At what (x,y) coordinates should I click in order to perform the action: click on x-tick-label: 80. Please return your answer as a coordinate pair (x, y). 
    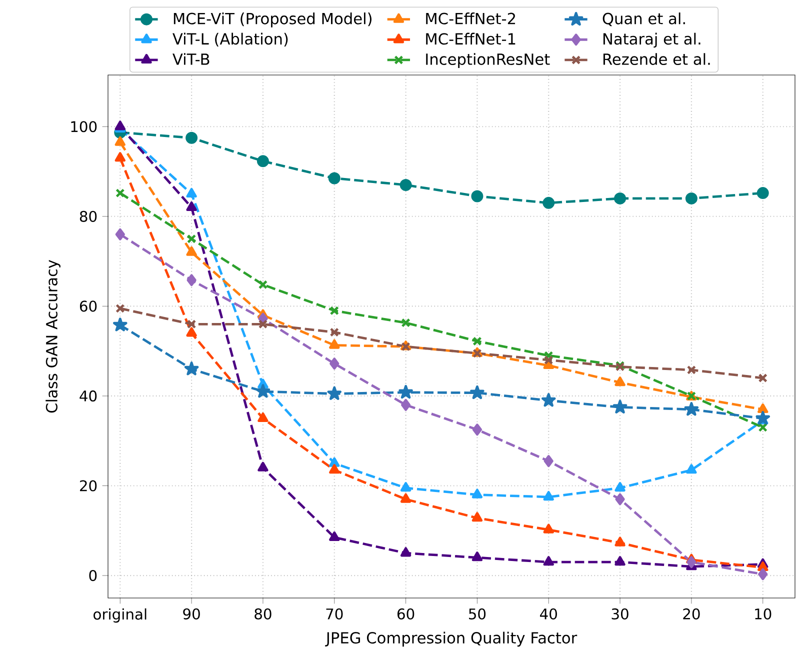
    Looking at the image, I should click on (263, 614).